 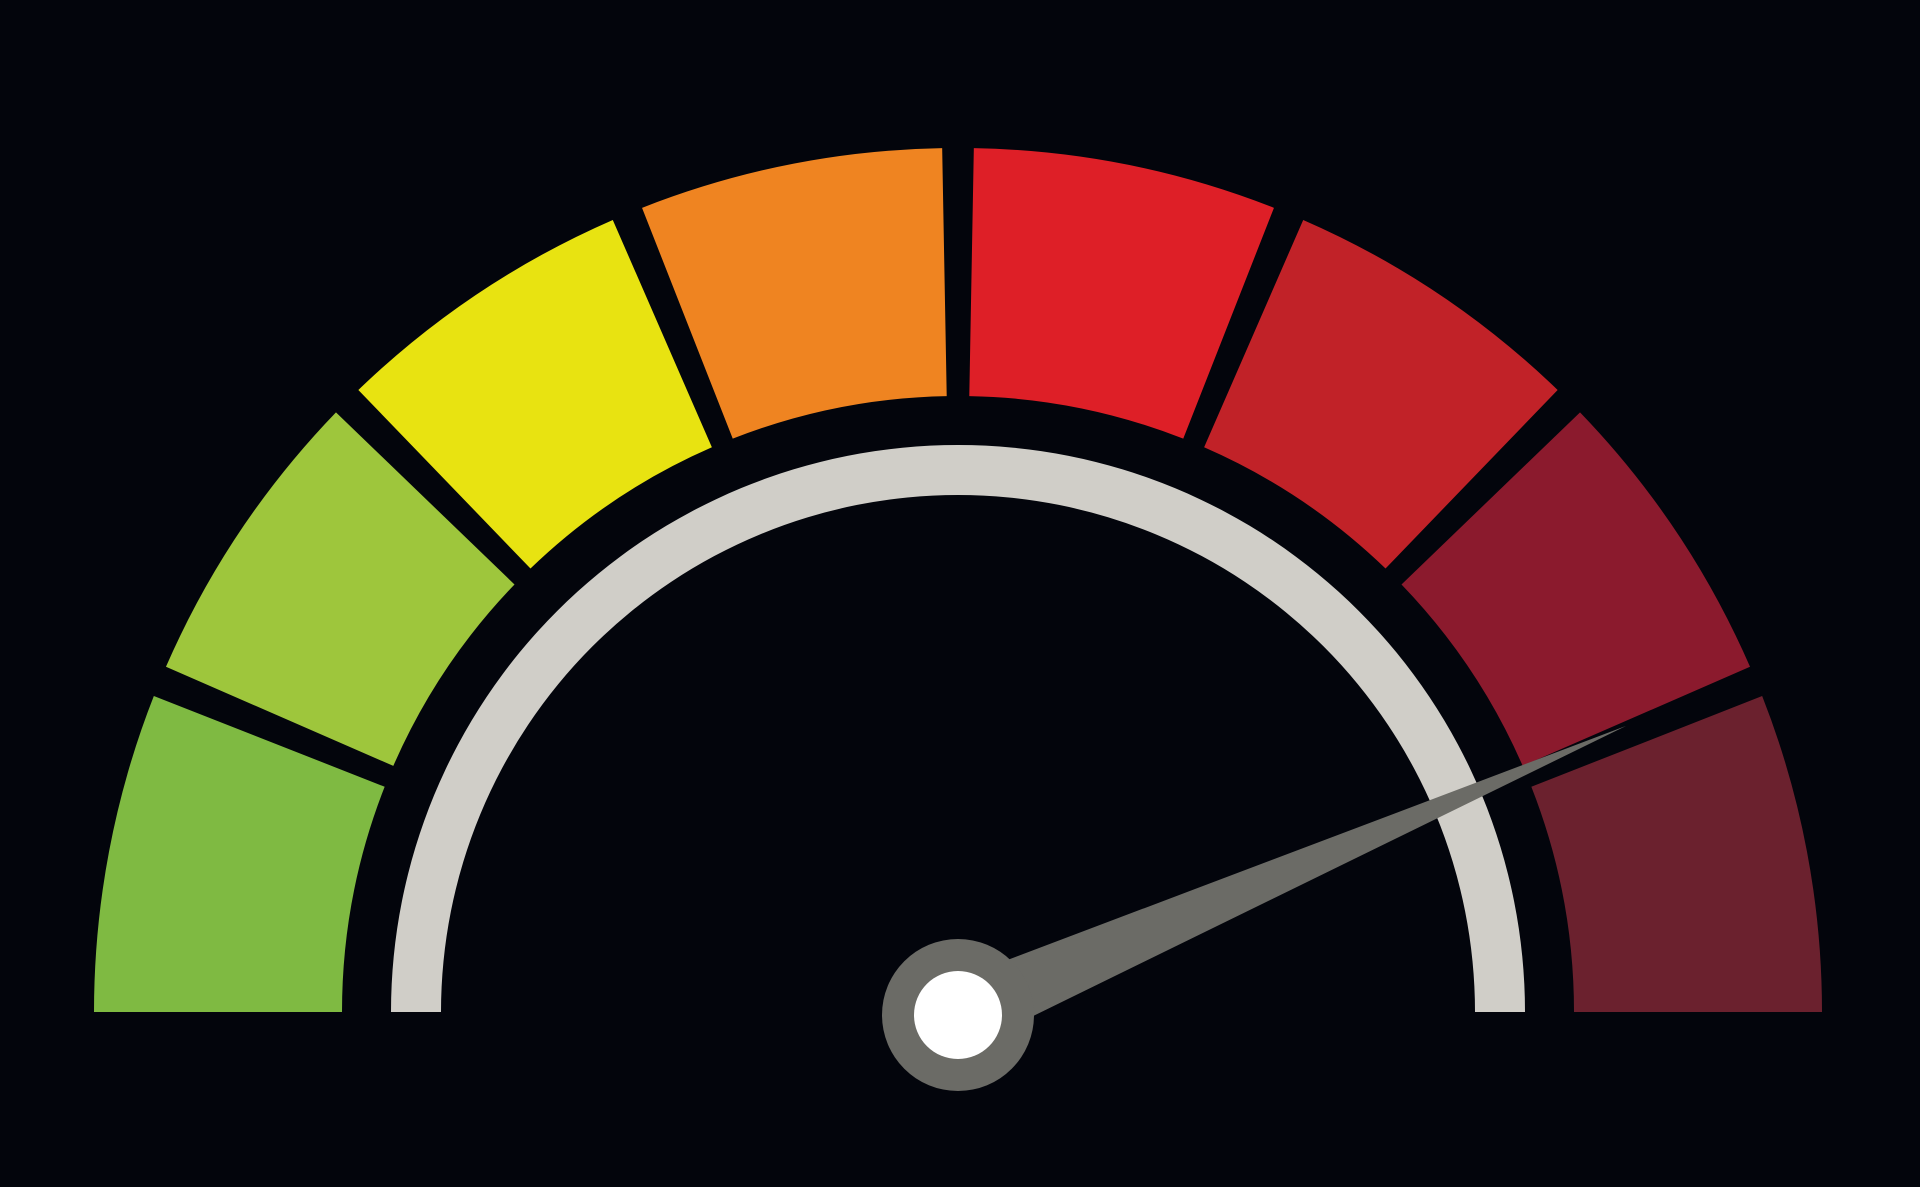 What do you see at coordinates (958, 1015) in the screenshot?
I see `hub-center` at bounding box center [958, 1015].